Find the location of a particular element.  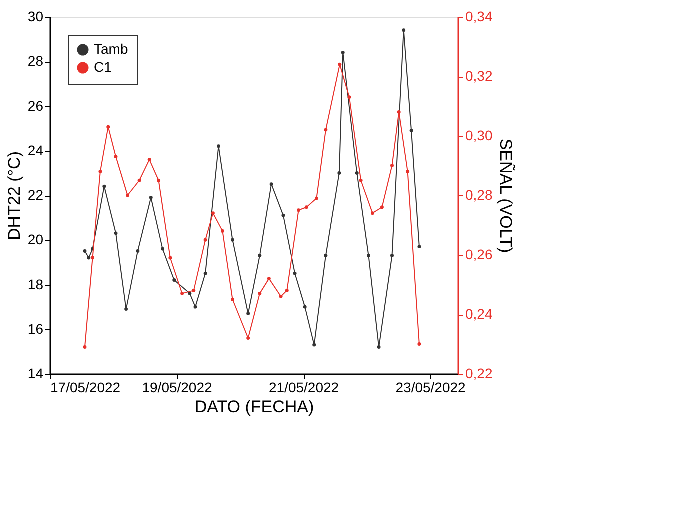

x-tick-label: 21/05/2022 is located at coordinates (304, 388).